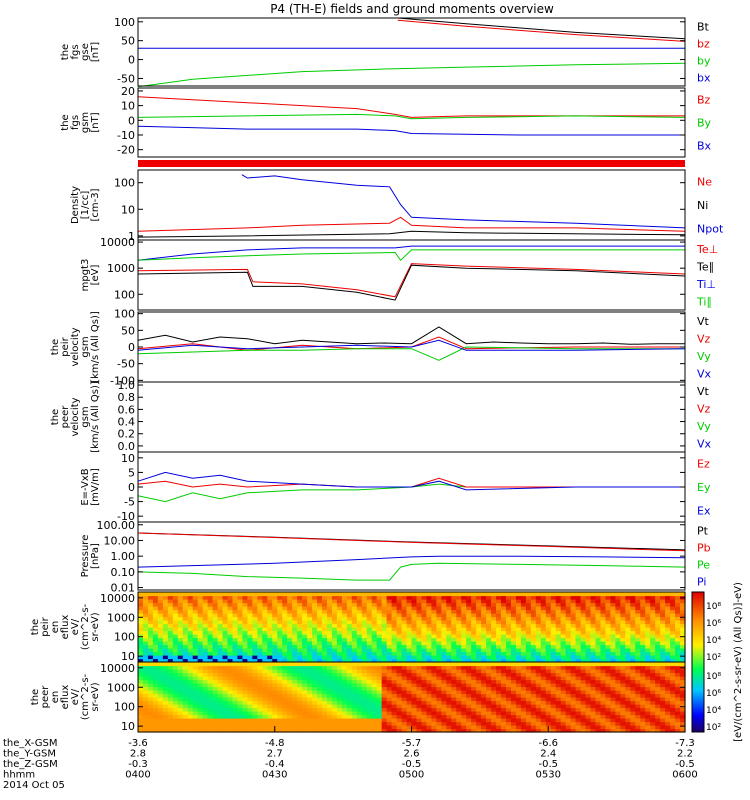  I want to click on axis-value: -7.3, so click(685, 743).